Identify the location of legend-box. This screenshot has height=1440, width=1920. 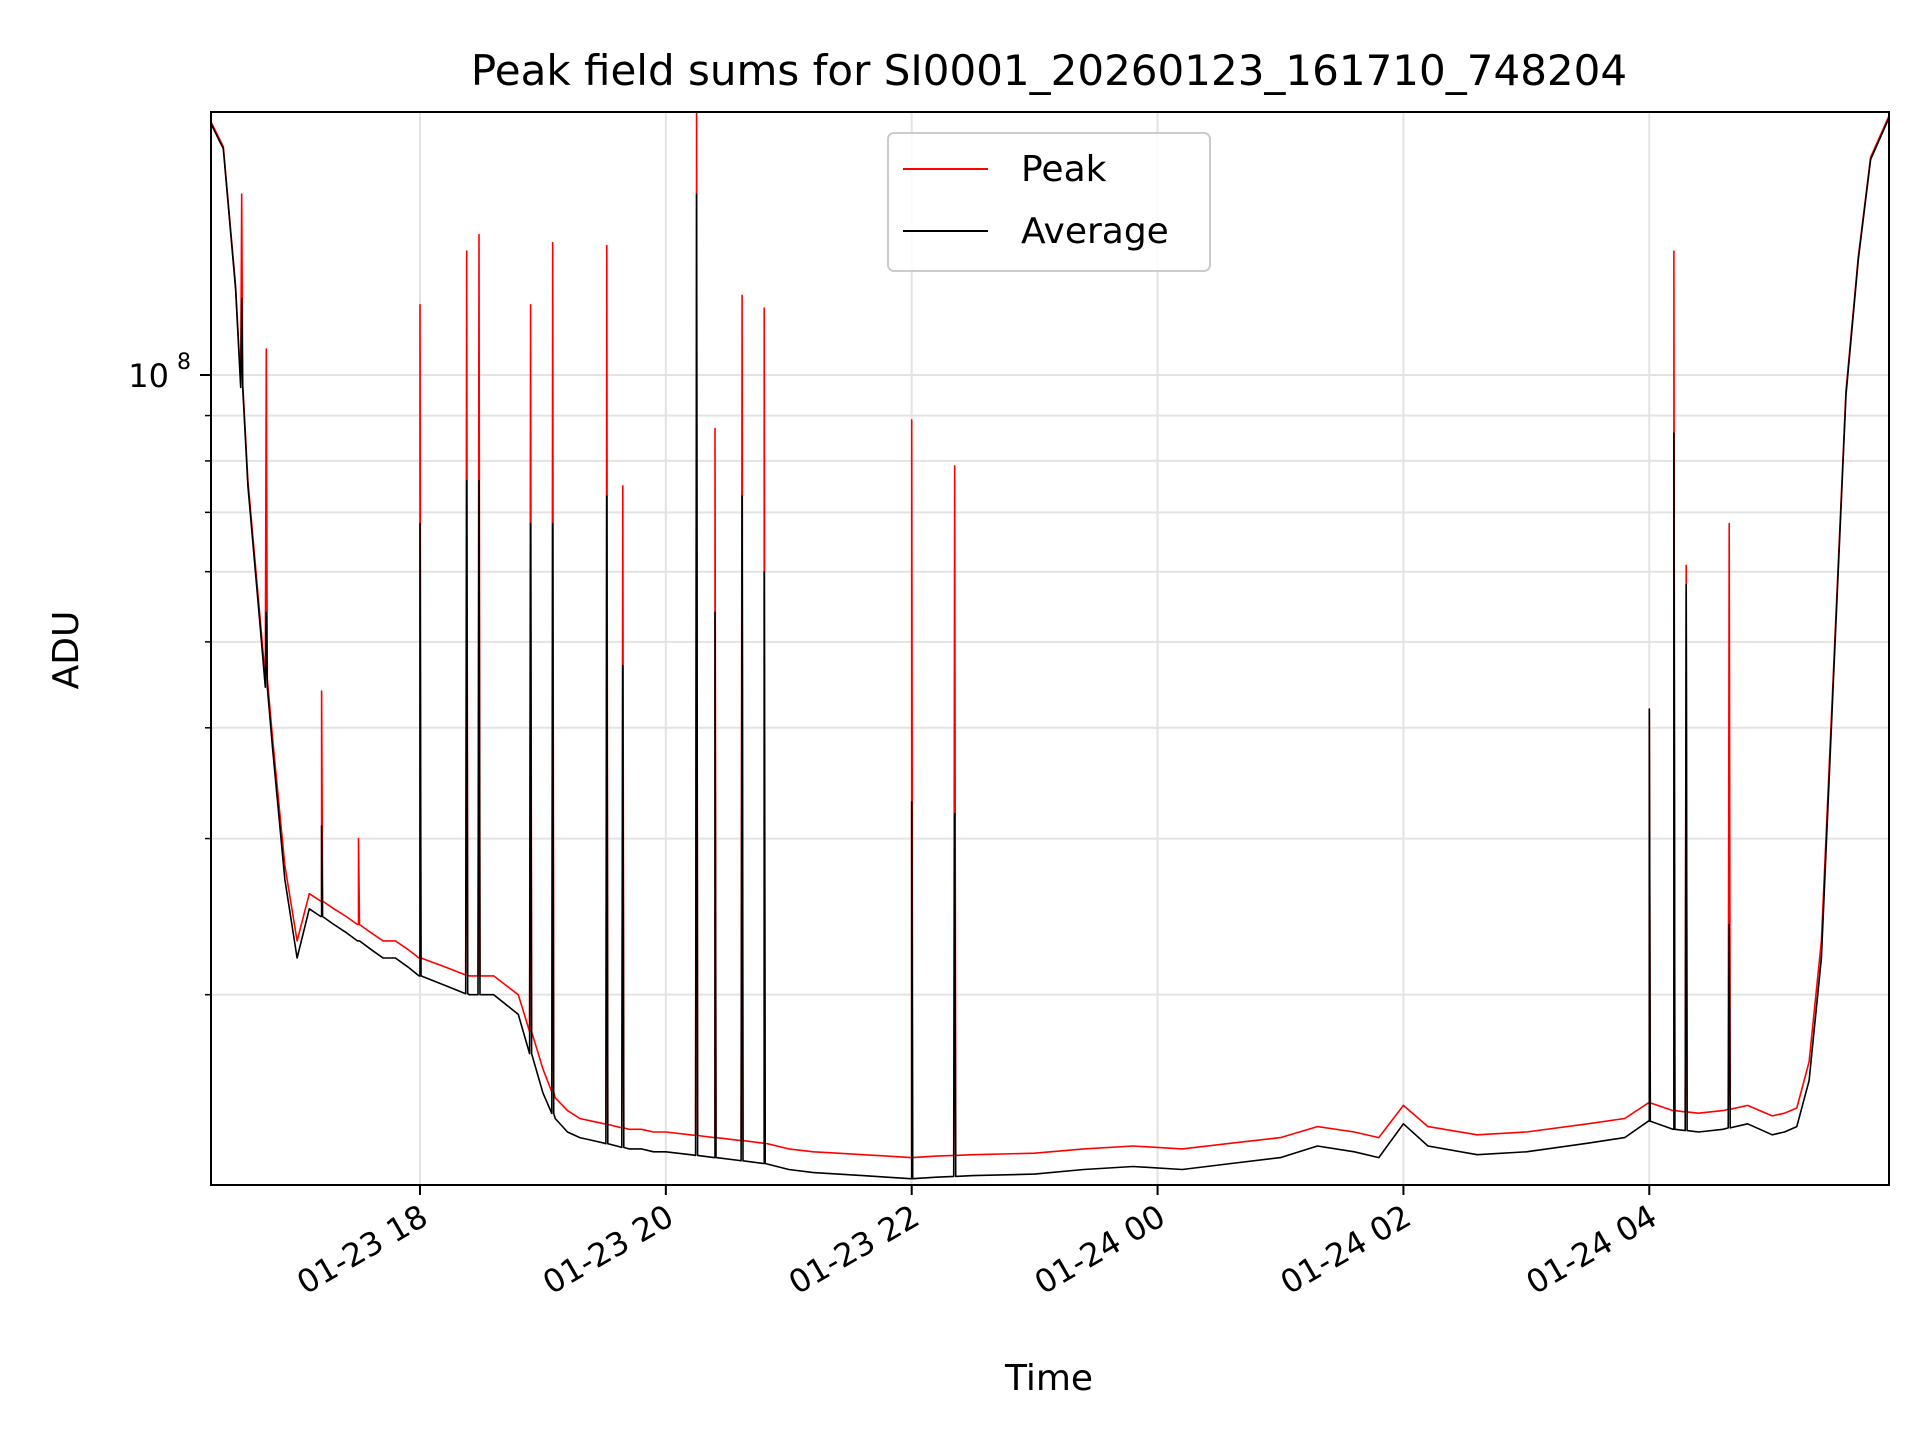
(1049, 202).